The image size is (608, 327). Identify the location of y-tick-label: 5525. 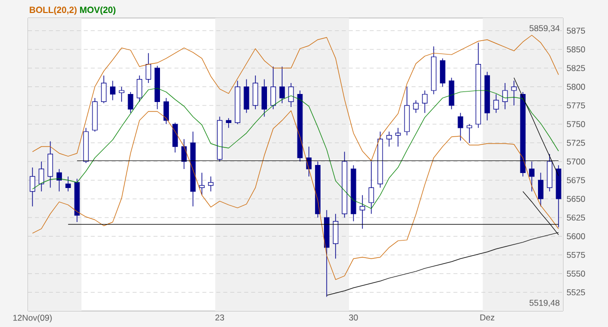
(576, 292).